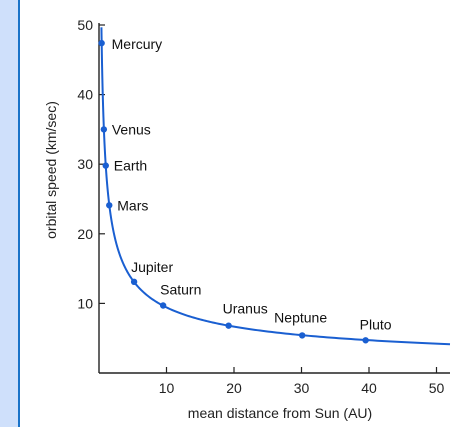 This screenshot has width=452, height=427. Describe the element at coordinates (85, 25) in the screenshot. I see `y-tick-label: 50` at that location.